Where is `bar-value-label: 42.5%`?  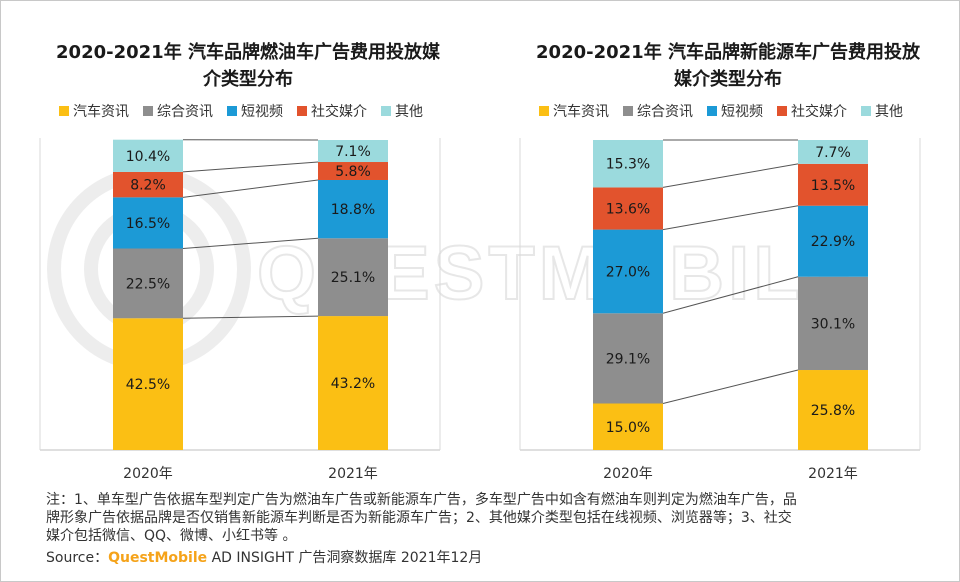
bar-value-label: 42.5% is located at coordinates (148, 385).